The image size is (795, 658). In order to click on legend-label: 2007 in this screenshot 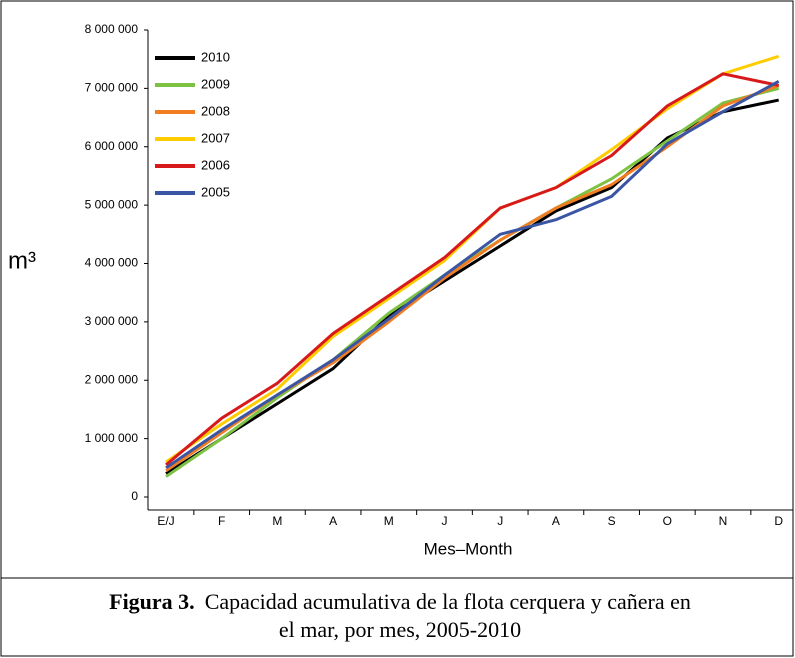, I will do `click(215, 137)`.